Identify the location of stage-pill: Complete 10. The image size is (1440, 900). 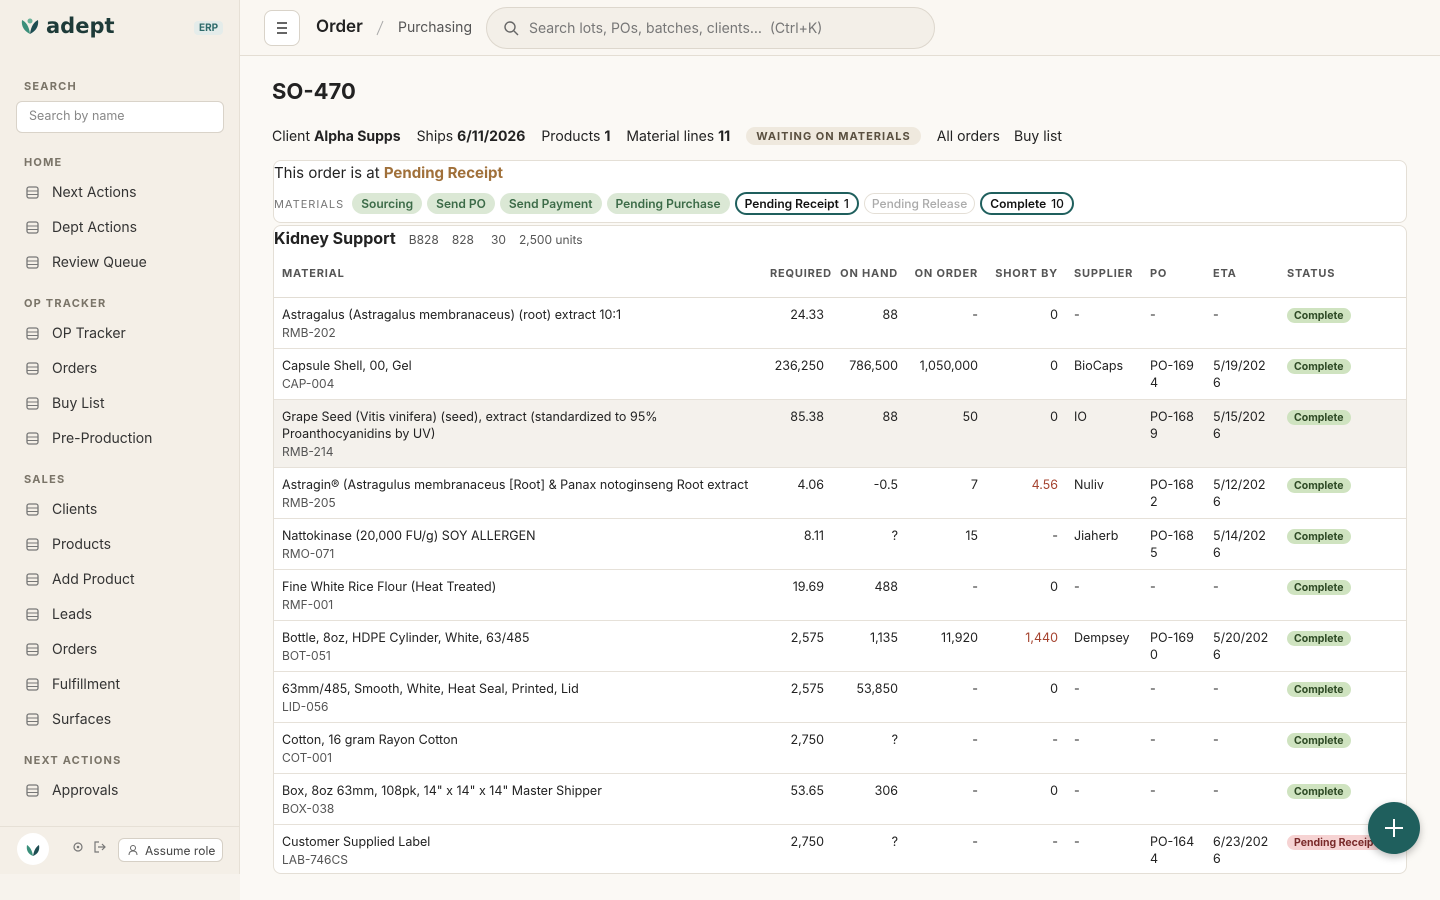
(1027, 203).